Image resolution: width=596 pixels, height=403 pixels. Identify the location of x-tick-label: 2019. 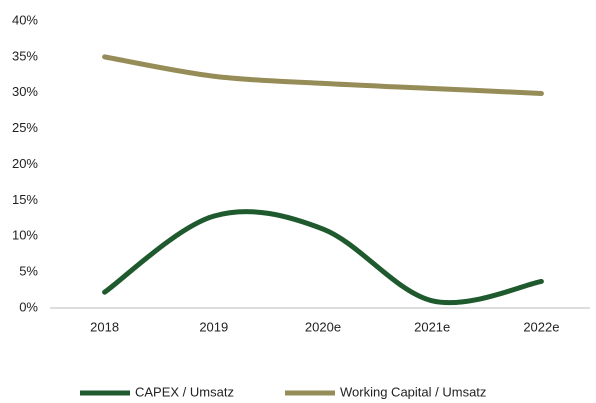
(213, 326).